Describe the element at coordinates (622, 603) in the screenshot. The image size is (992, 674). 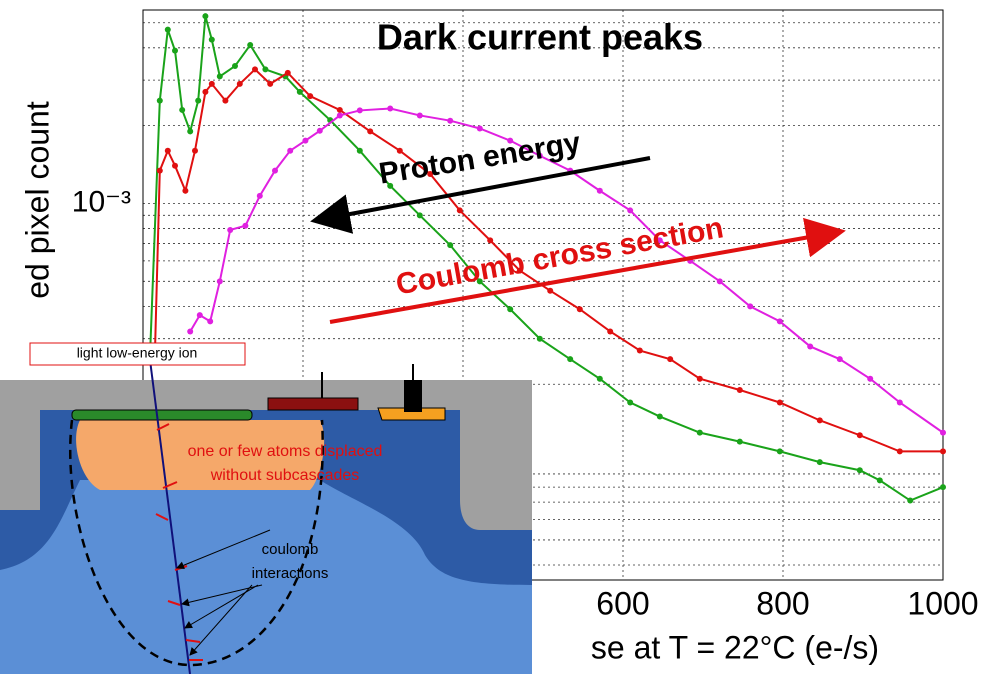
I see `x-tick-label: 600` at that location.